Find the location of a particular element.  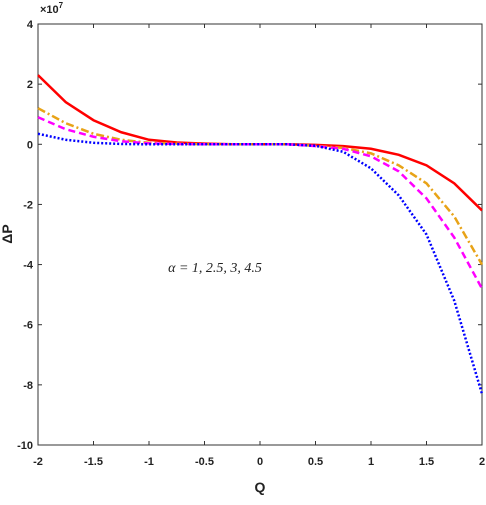

x-tick-label: -1 is located at coordinates (149, 462).